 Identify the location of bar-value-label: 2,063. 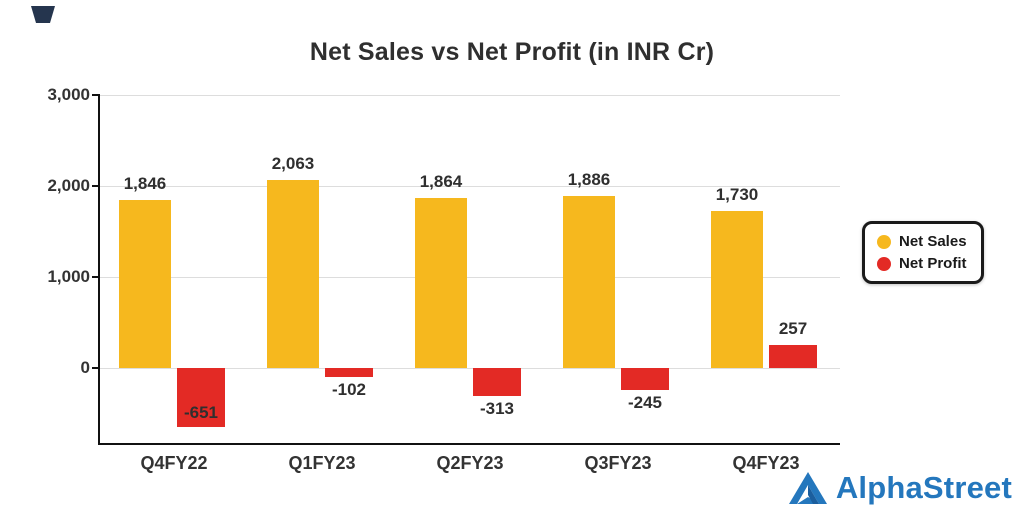
(293, 164).